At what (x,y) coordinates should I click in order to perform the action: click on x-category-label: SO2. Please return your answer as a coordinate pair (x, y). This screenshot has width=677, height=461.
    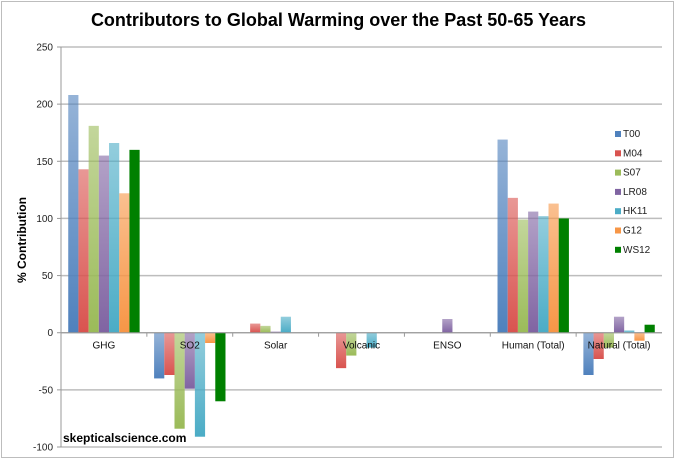
    Looking at the image, I should click on (190, 346).